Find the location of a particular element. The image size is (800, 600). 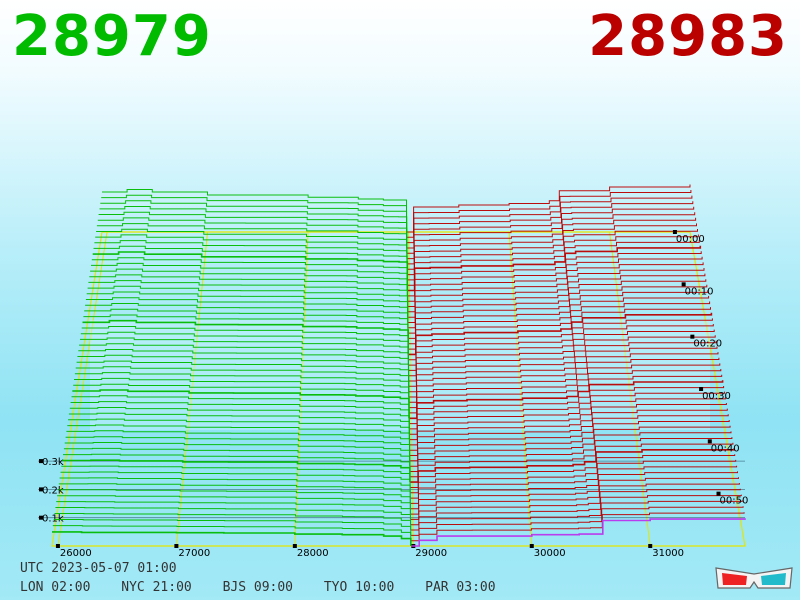

price-tick-label: 27000 is located at coordinates (194, 553).